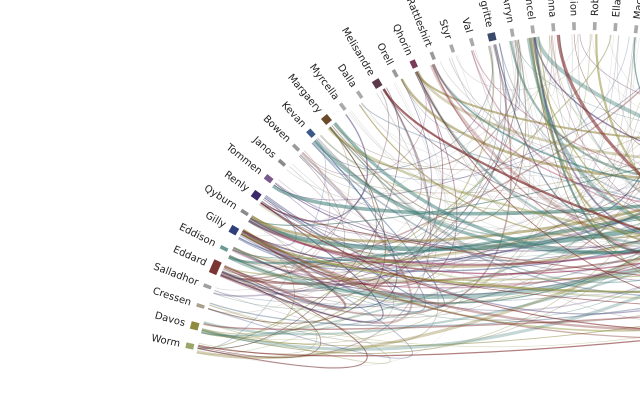 The image size is (640, 400). What do you see at coordinates (244, 212) in the screenshot?
I see `node-arc-qyburn` at bounding box center [244, 212].